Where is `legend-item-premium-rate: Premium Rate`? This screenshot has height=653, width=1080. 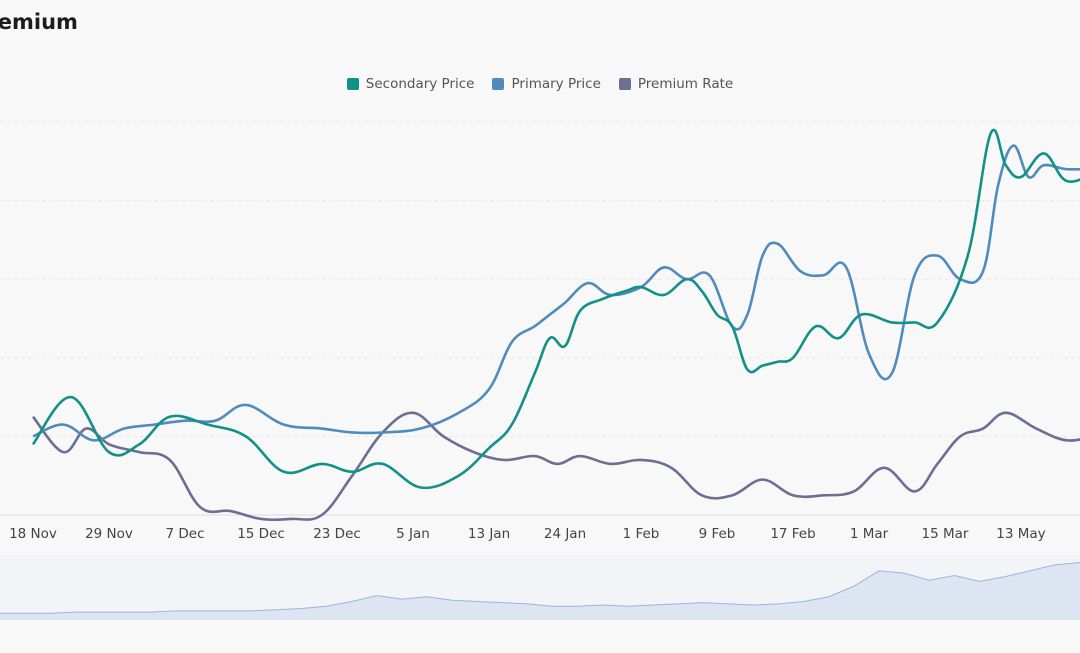 legend-item-premium-rate: Premium Rate is located at coordinates (676, 84).